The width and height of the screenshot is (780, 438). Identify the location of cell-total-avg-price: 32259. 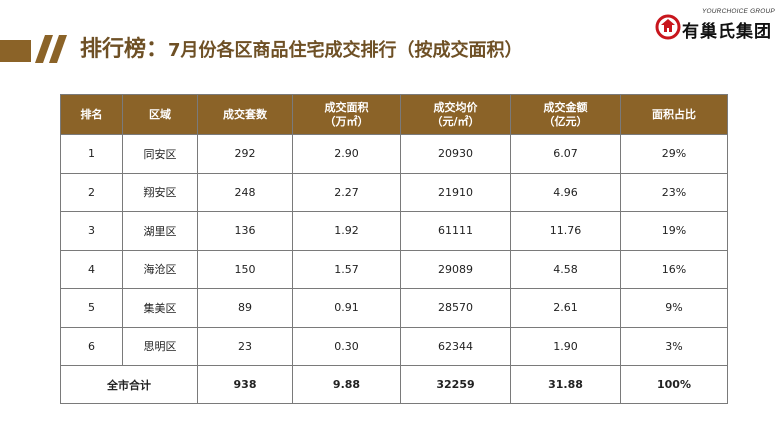
(455, 384).